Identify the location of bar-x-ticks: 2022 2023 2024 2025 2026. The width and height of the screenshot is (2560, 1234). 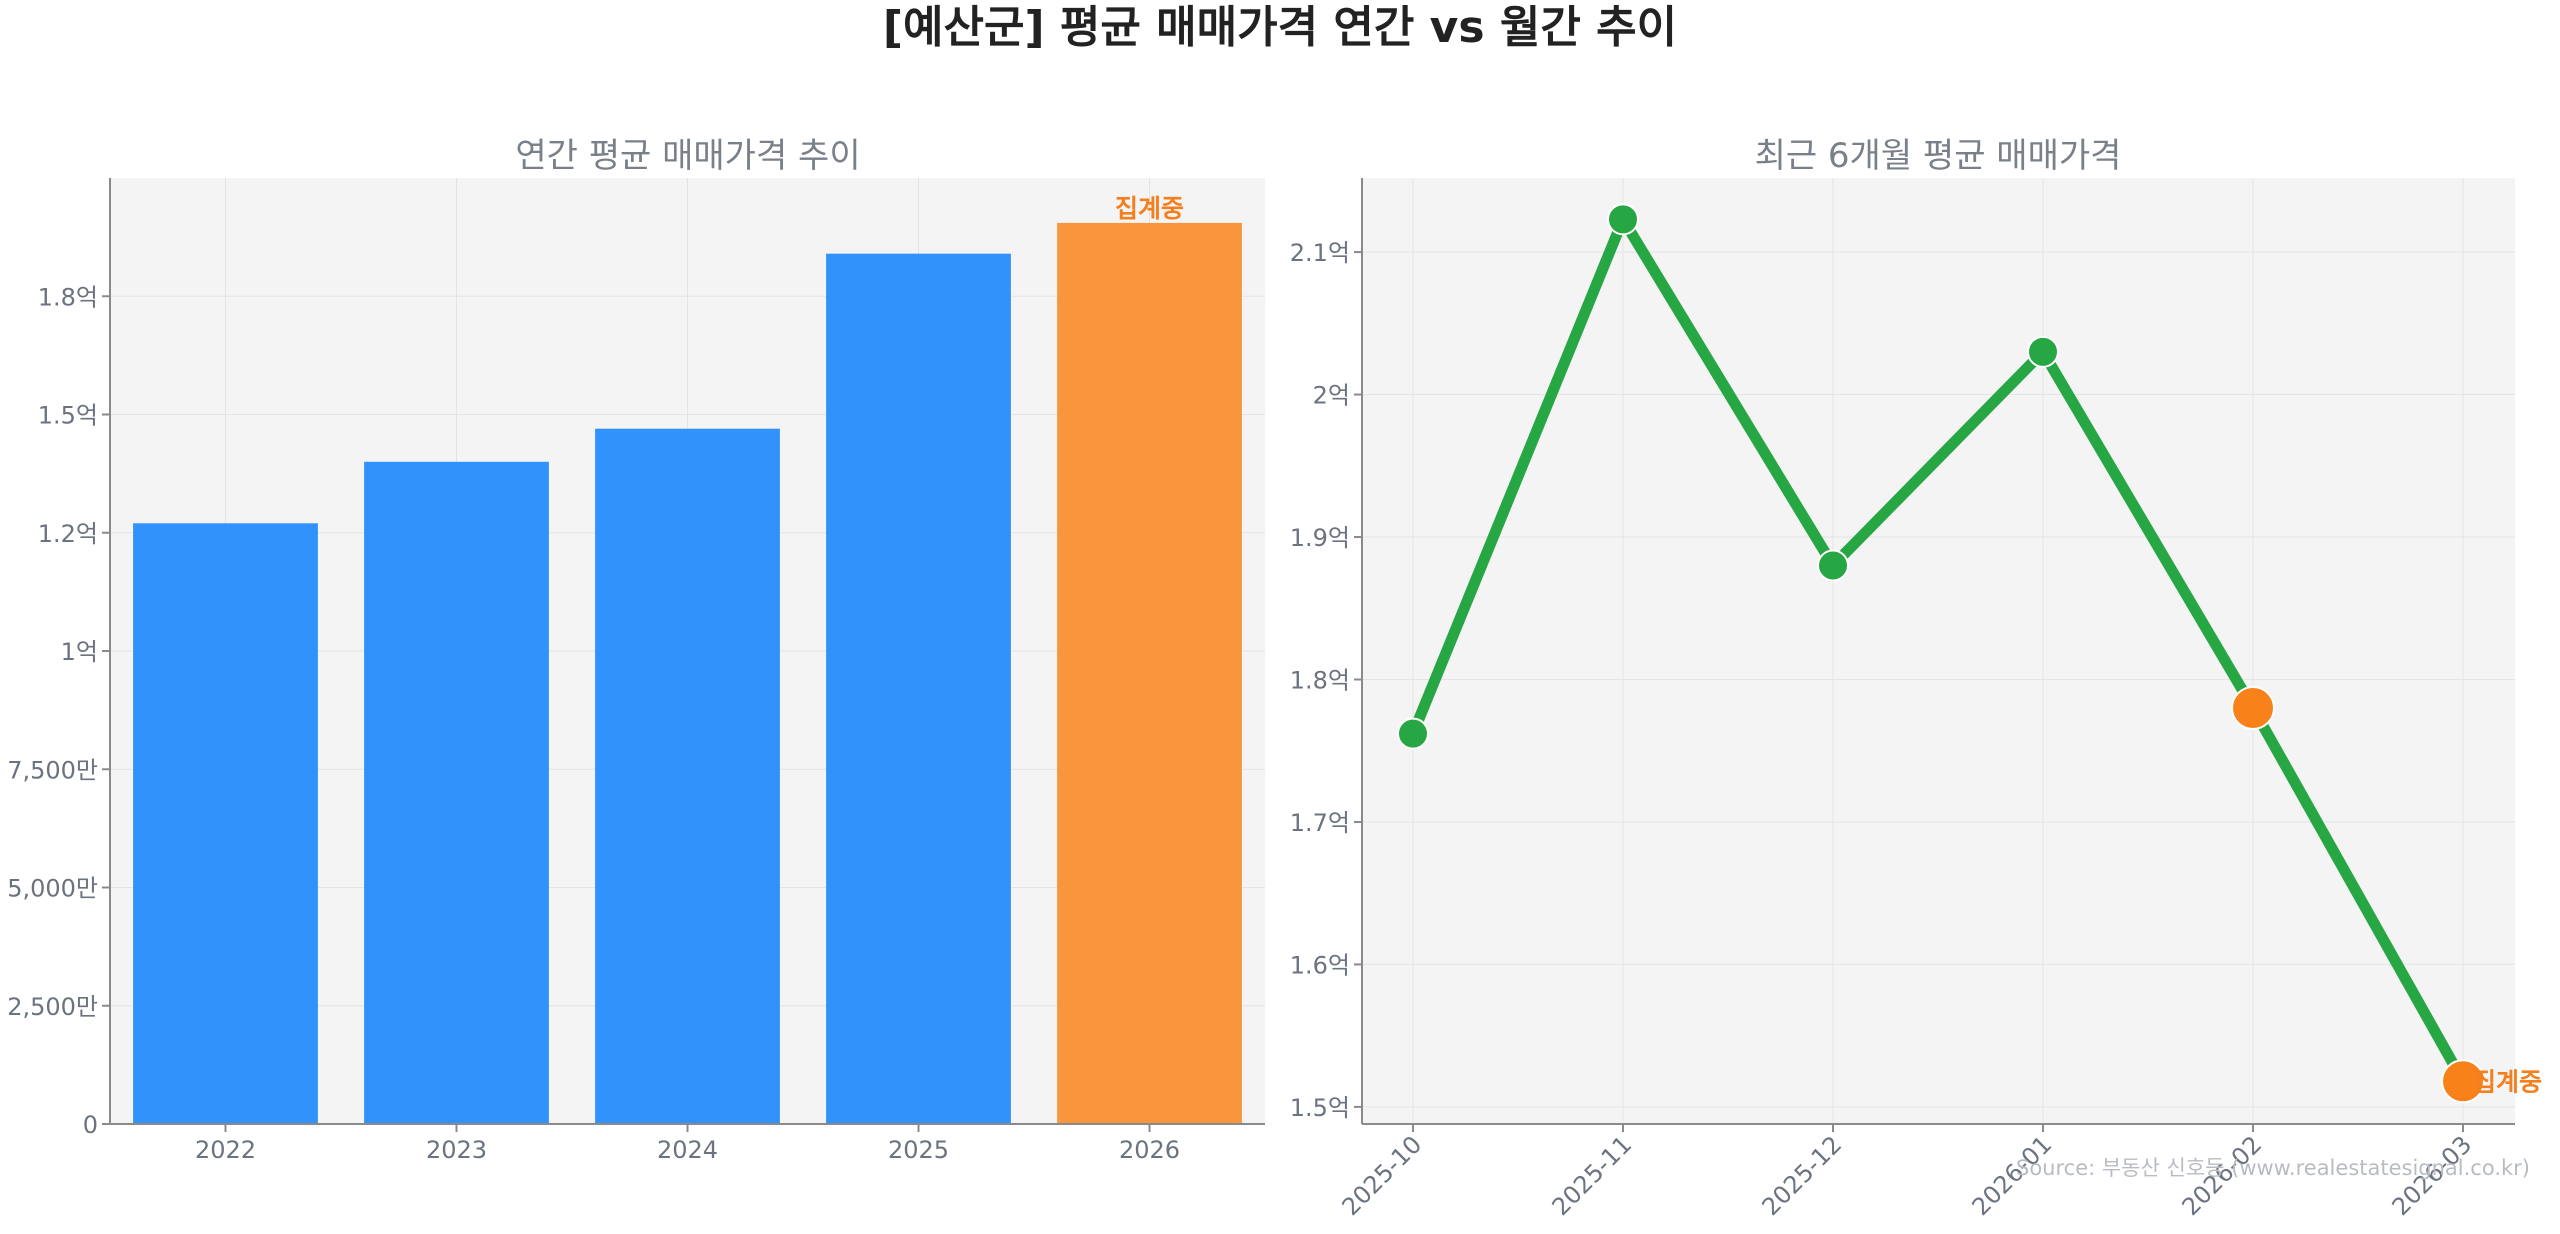
(687, 1144).